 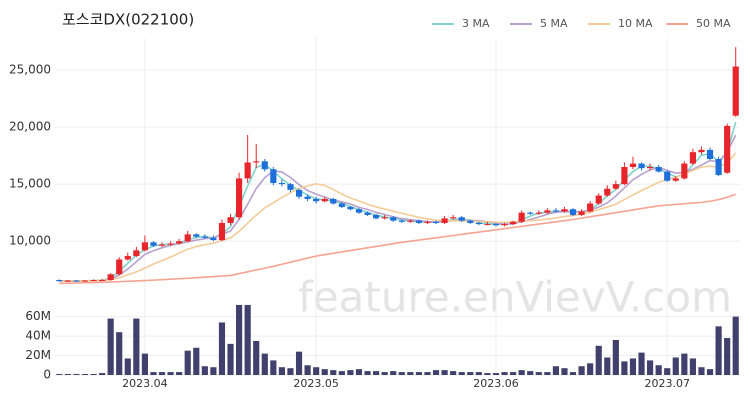 I want to click on y-tick-label: 20,000, so click(x=30, y=127).